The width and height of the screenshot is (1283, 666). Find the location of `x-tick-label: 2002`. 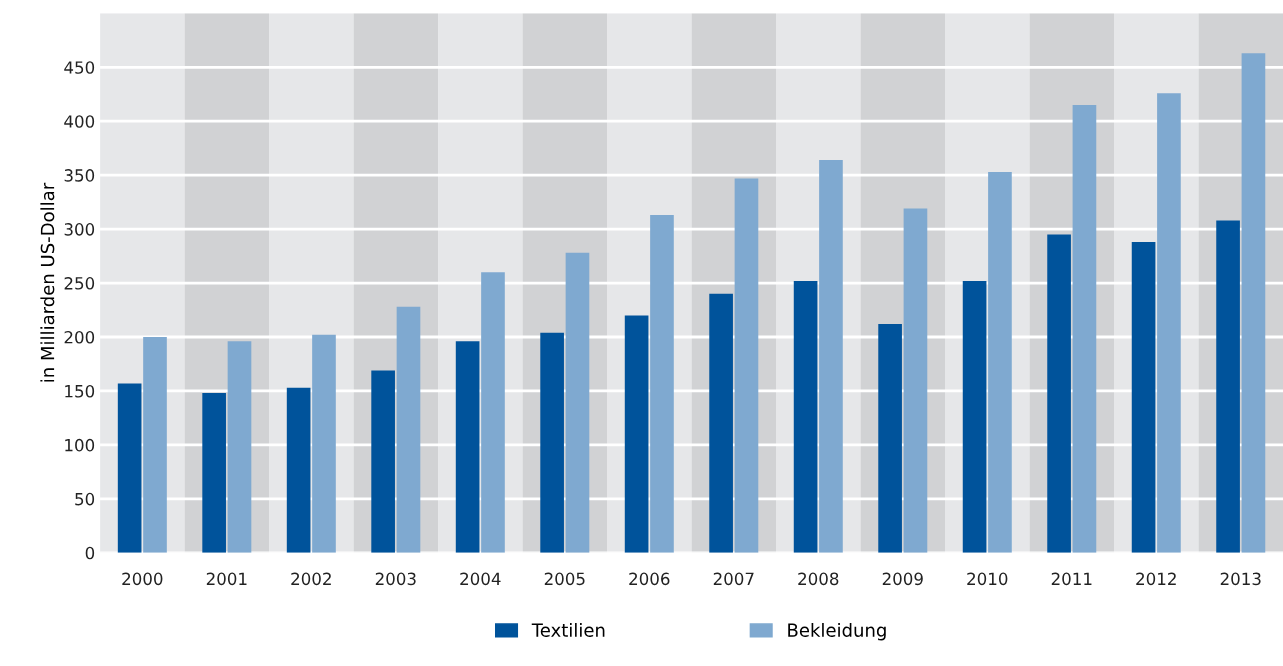

x-tick-label: 2002 is located at coordinates (311, 579).